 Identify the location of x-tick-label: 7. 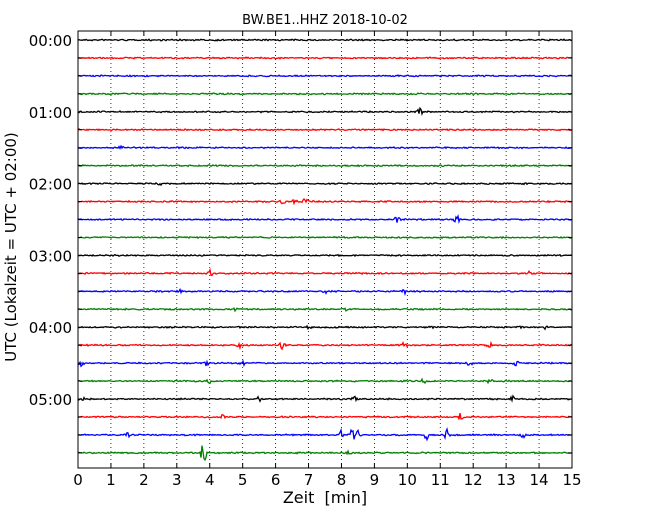
(309, 480).